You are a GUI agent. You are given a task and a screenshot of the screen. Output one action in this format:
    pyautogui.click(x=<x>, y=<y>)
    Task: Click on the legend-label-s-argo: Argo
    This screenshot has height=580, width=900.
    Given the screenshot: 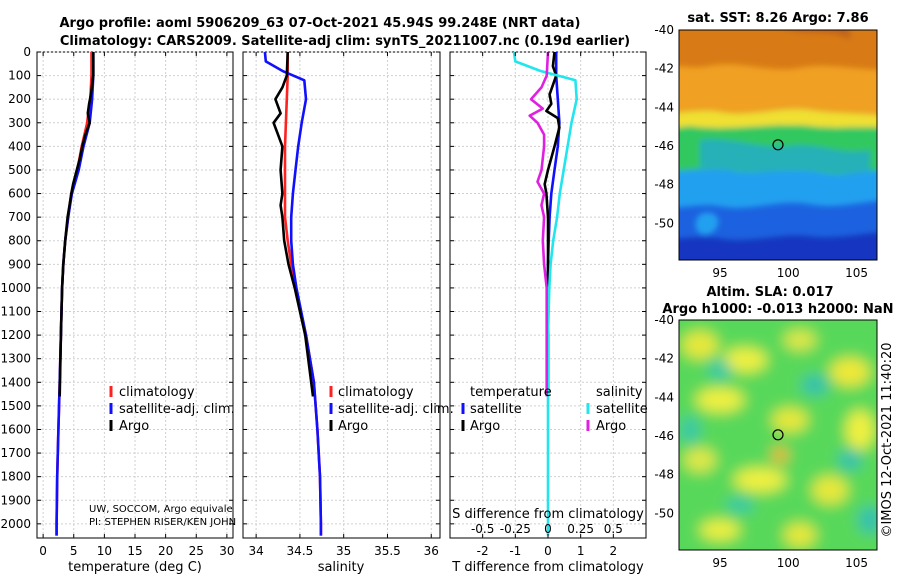 What is the action you would take?
    pyautogui.click(x=611, y=426)
    